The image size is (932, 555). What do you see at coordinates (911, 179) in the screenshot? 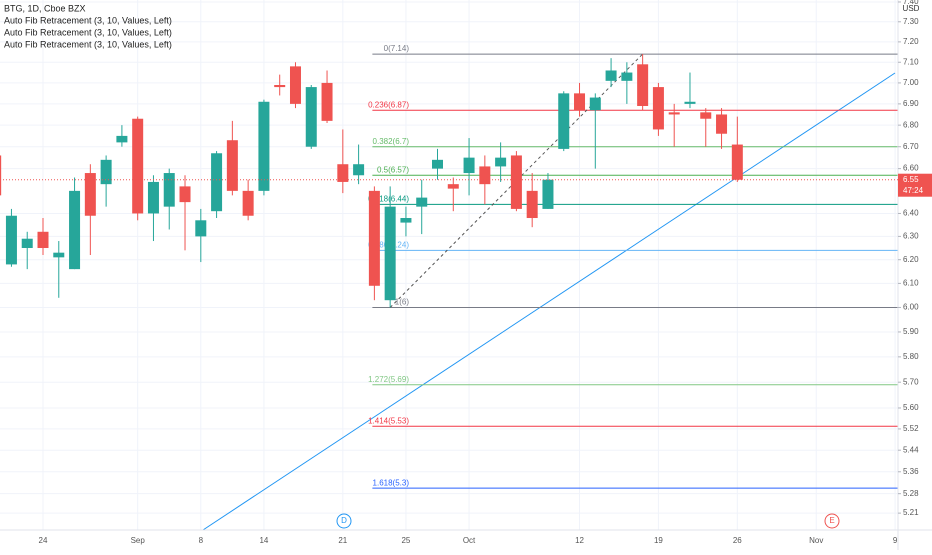
I see `last-price-label: 6.55` at bounding box center [911, 179].